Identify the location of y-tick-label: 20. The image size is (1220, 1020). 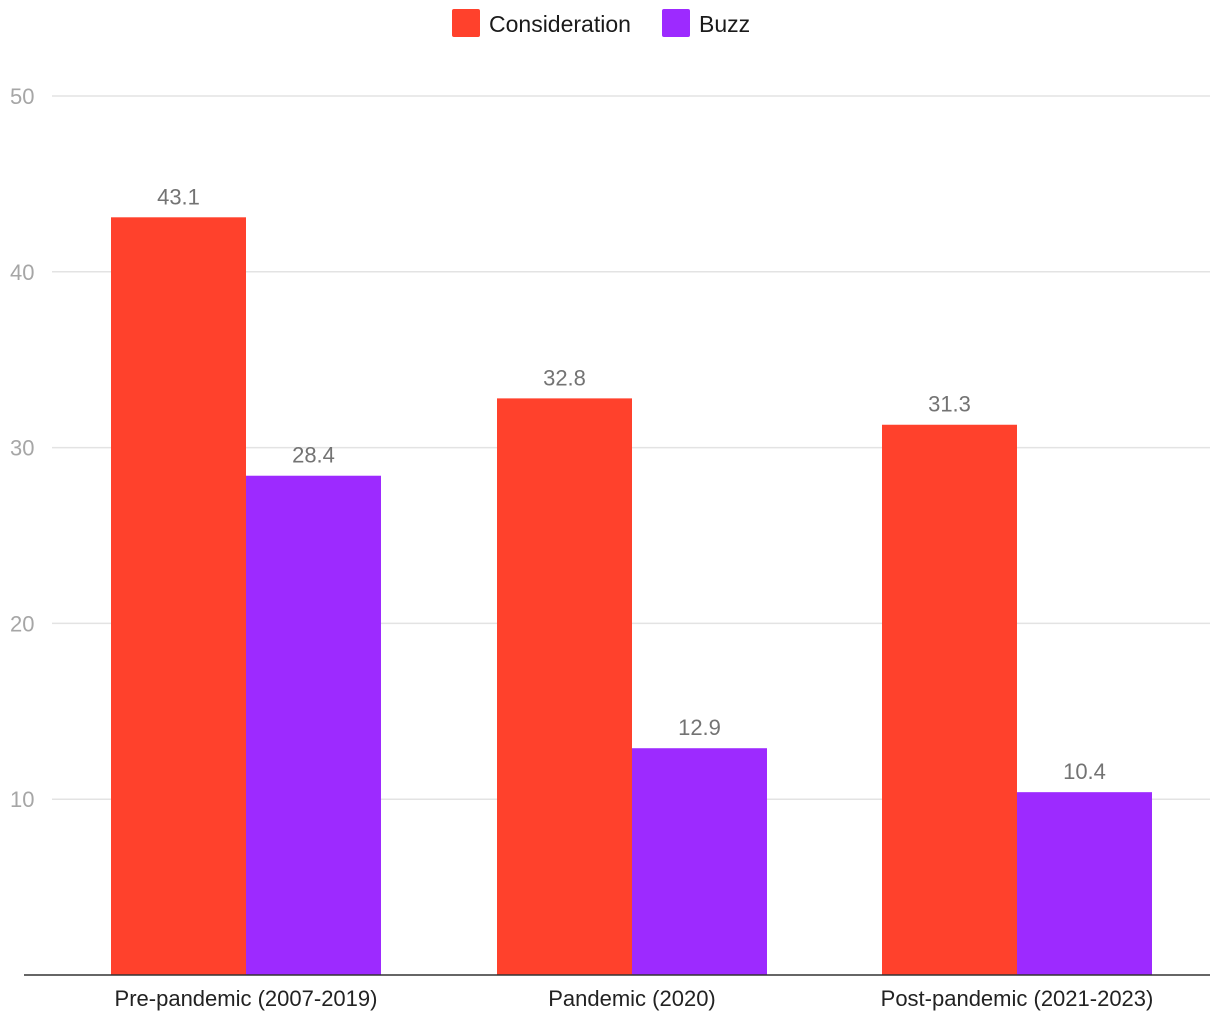
(22, 623).